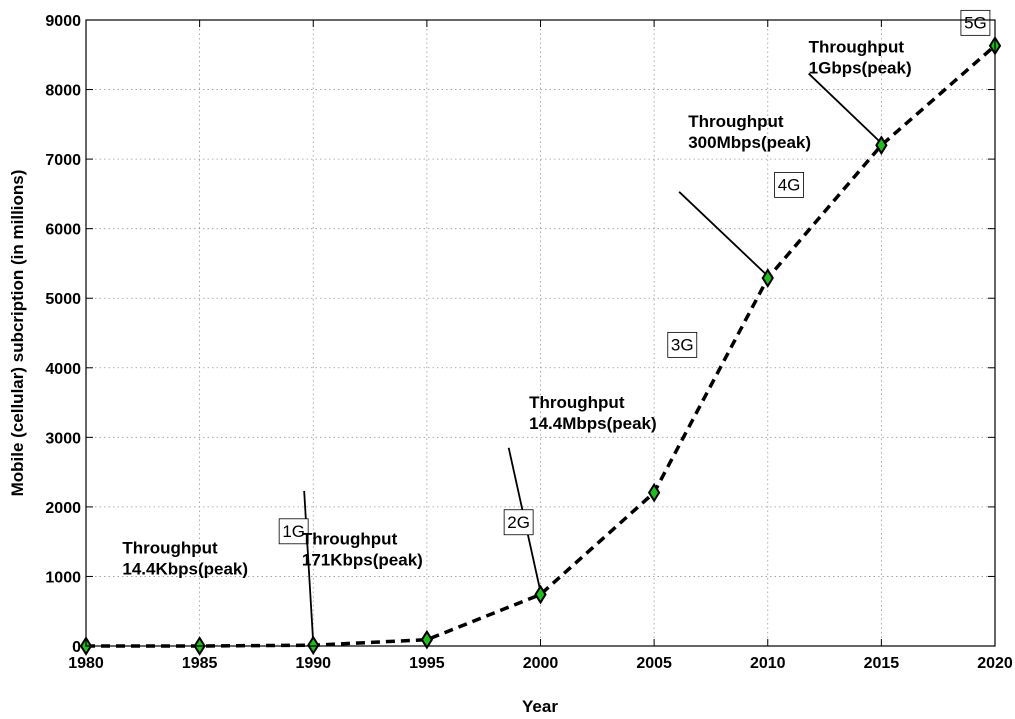 This screenshot has height=719, width=1015. I want to click on generation-label-box: 5G, so click(975, 22).